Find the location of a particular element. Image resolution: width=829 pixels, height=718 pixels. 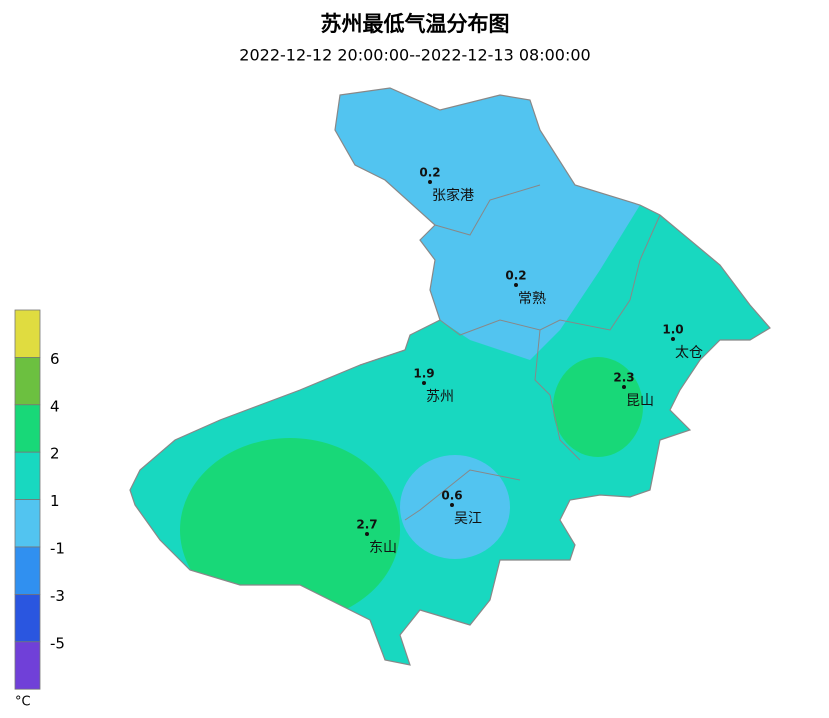

legend-tick-label: 2 is located at coordinates (55, 454).